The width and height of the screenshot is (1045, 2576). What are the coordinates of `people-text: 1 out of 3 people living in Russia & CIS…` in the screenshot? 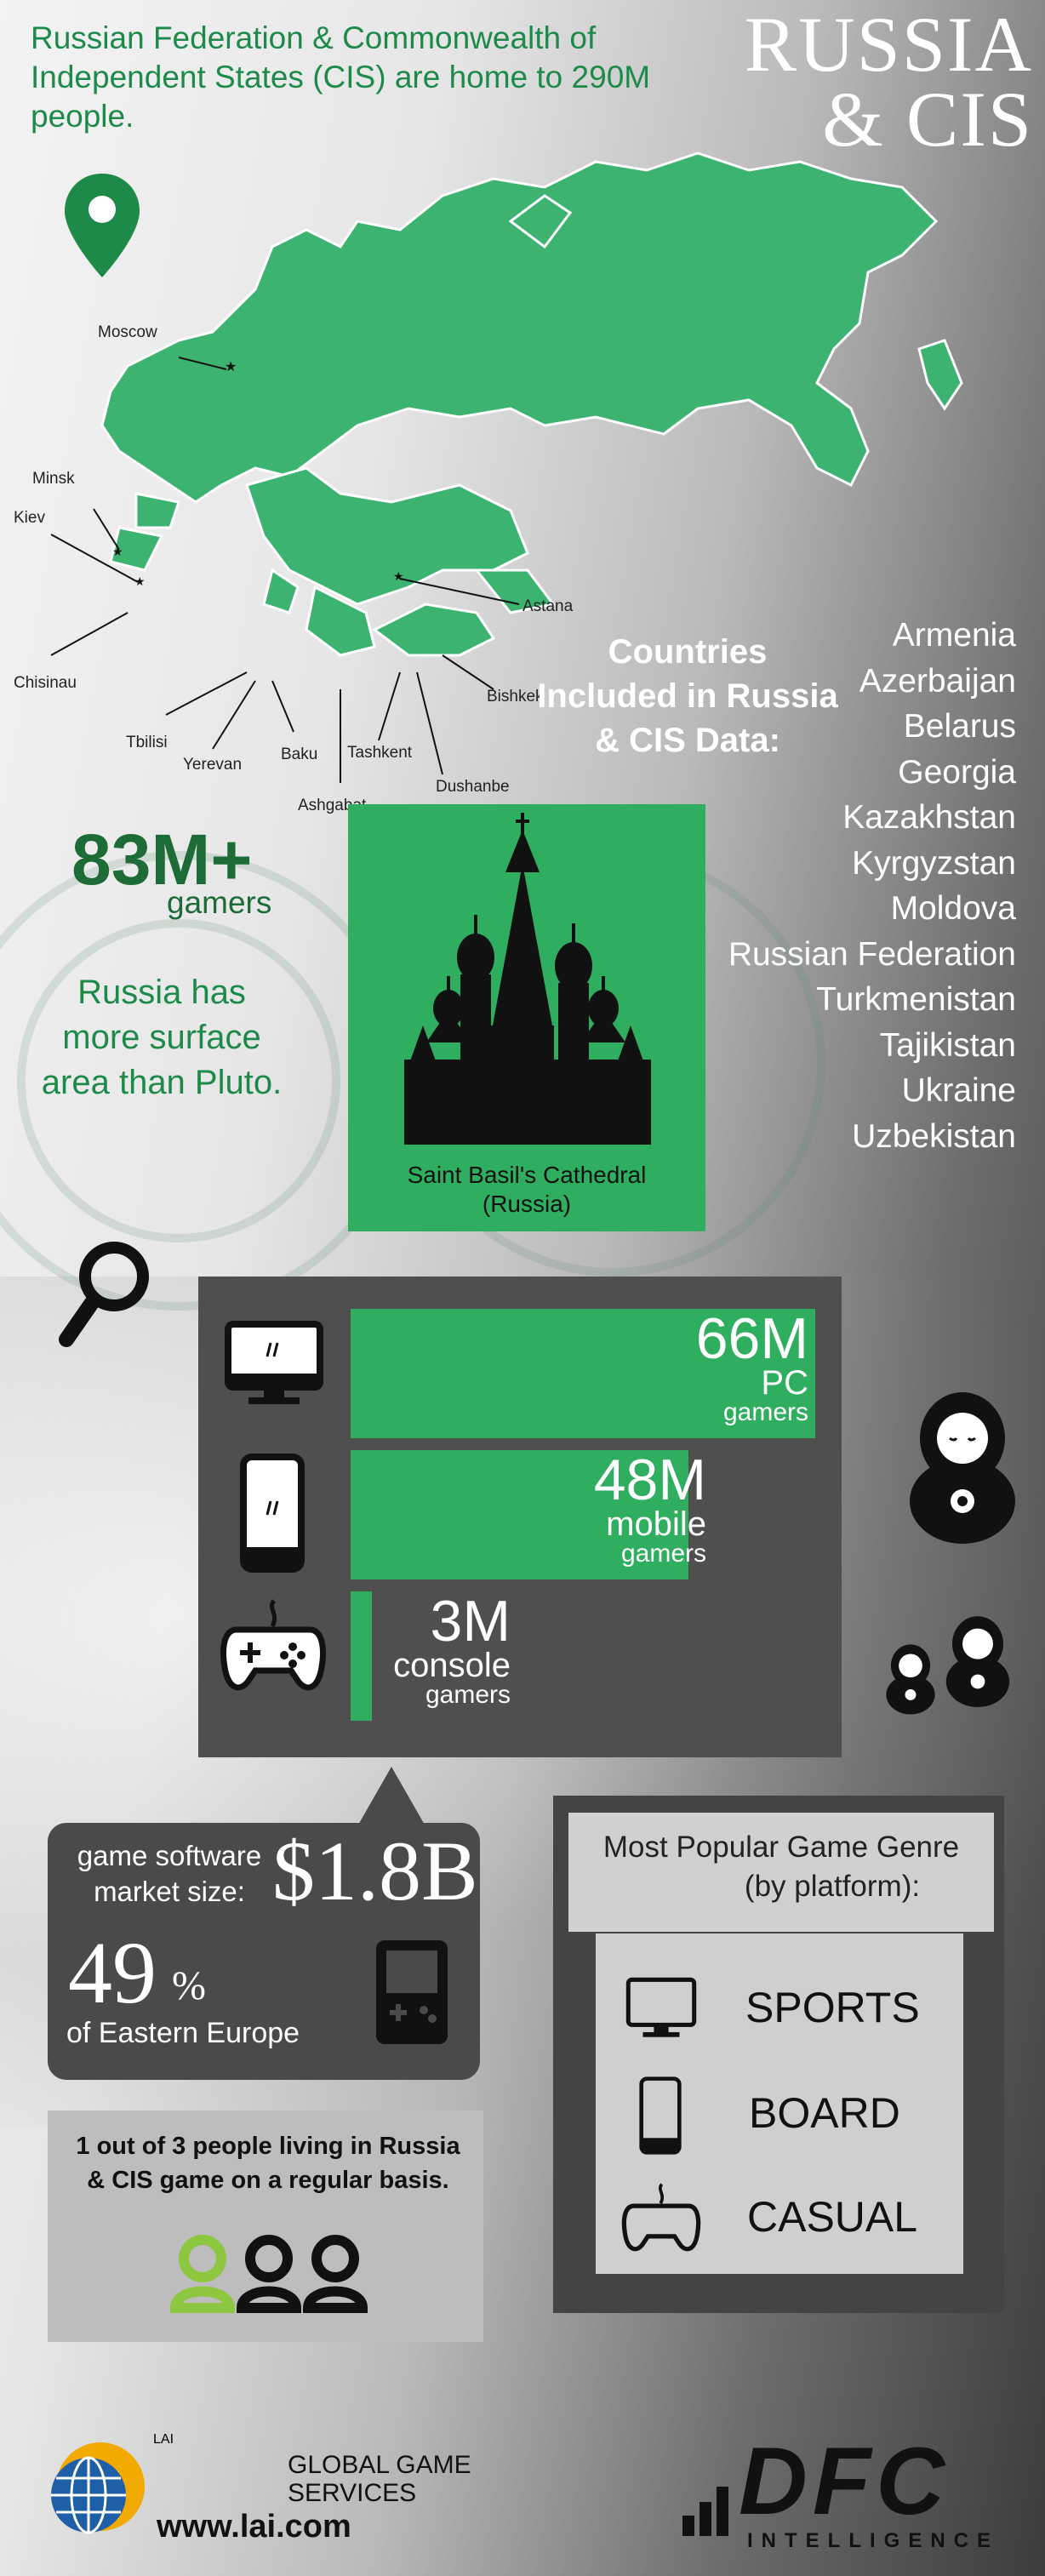 It's located at (268, 2163).